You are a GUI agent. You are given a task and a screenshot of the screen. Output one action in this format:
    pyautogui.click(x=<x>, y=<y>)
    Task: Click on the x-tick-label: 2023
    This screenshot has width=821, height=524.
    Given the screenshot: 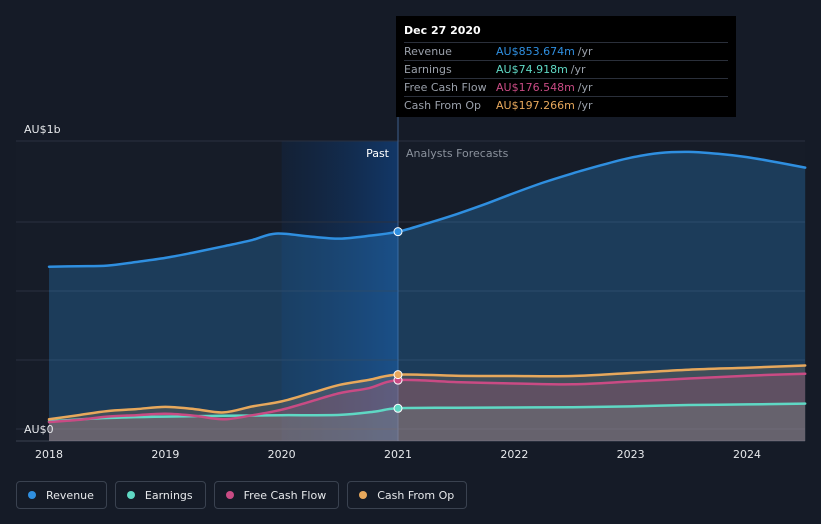 What is the action you would take?
    pyautogui.click(x=631, y=454)
    